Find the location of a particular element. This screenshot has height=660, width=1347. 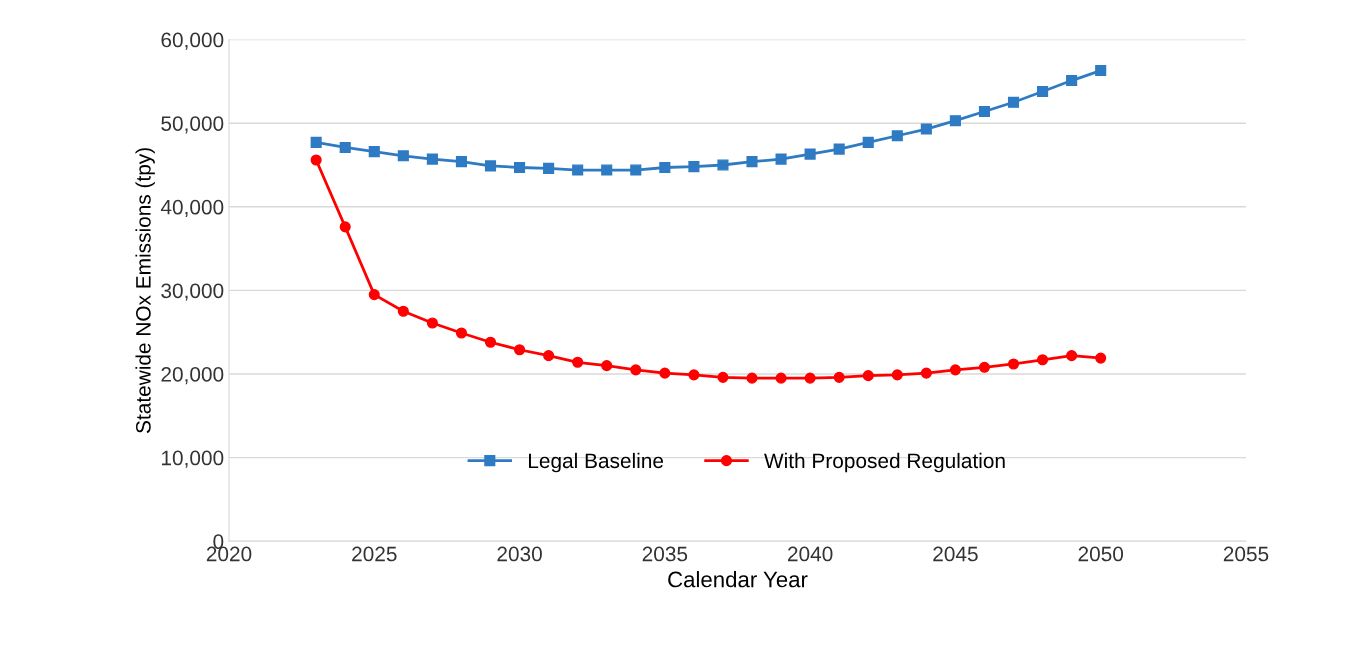

x-tick-label: 2055 is located at coordinates (1246, 554).